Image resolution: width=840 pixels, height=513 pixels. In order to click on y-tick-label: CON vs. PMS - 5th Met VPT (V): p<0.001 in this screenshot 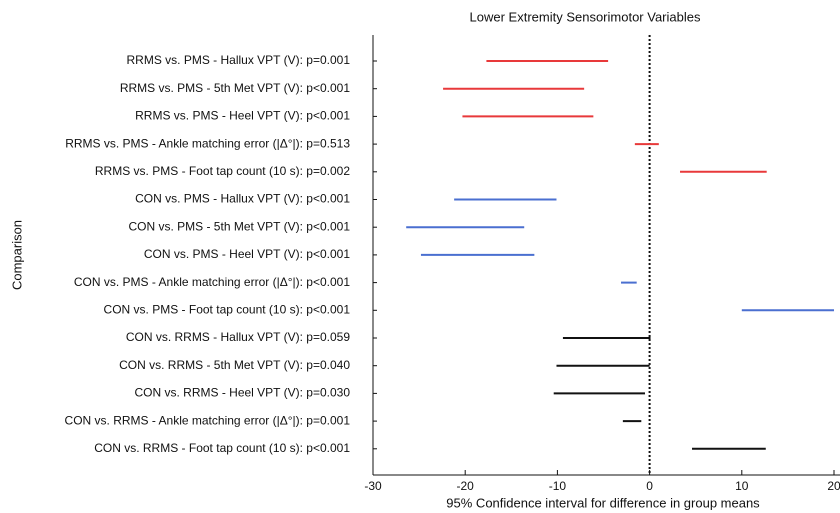, I will do `click(239, 226)`.